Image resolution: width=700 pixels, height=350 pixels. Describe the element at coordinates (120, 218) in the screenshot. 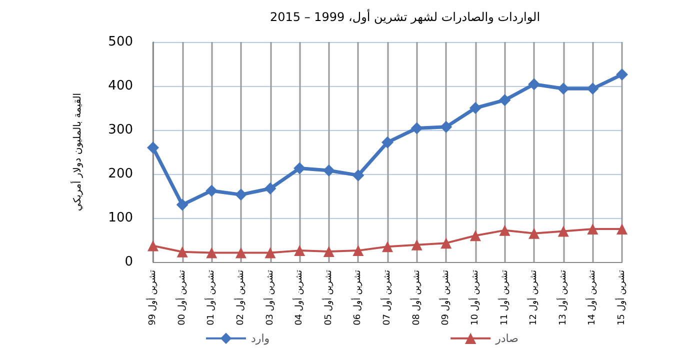

I see `y-tick-label: 100` at that location.